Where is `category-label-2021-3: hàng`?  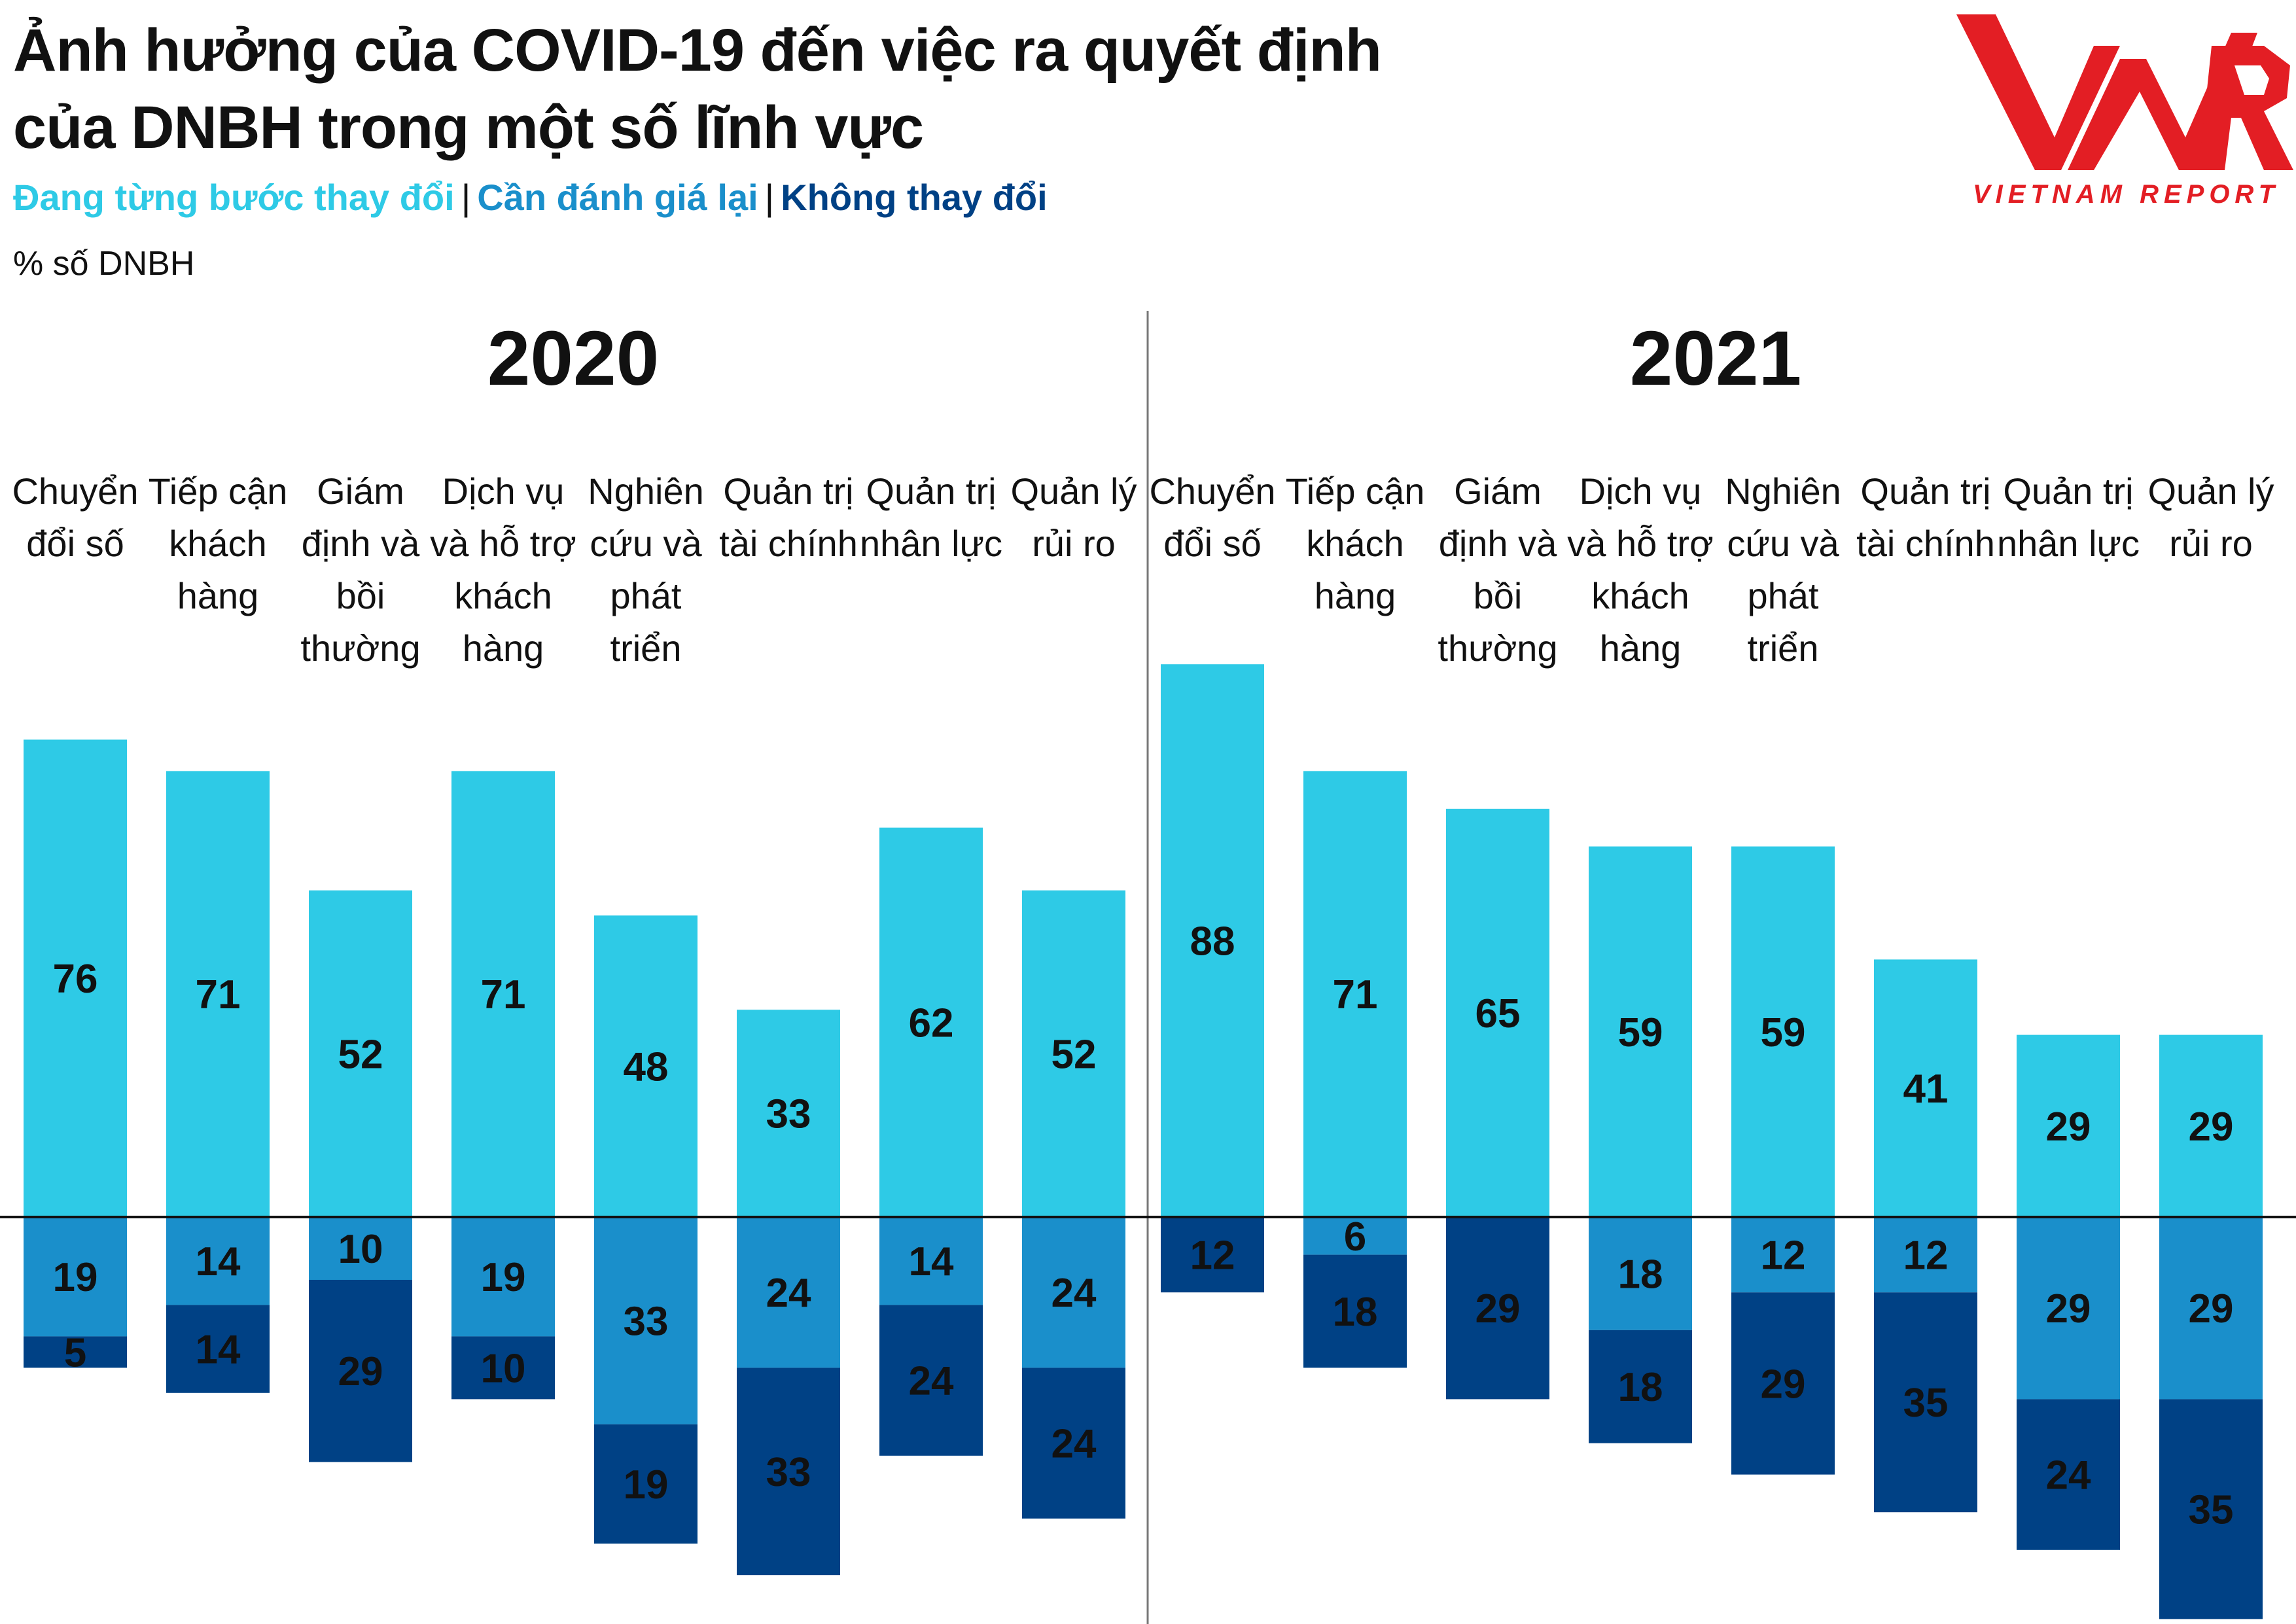
category-label-2021-3: hàng is located at coordinates (1641, 648).